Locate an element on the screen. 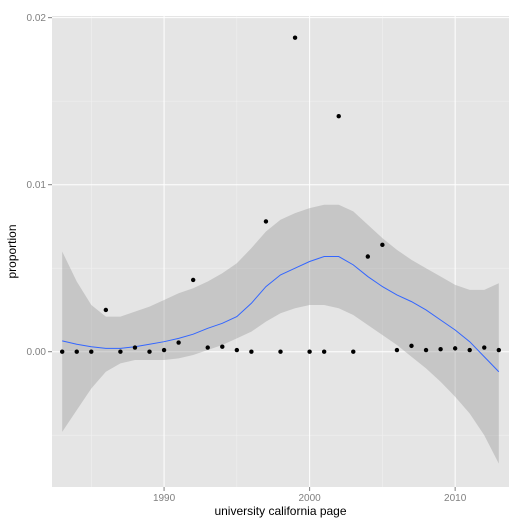 This screenshot has width=525, height=525. x-tick-label: 2000 is located at coordinates (309, 498).